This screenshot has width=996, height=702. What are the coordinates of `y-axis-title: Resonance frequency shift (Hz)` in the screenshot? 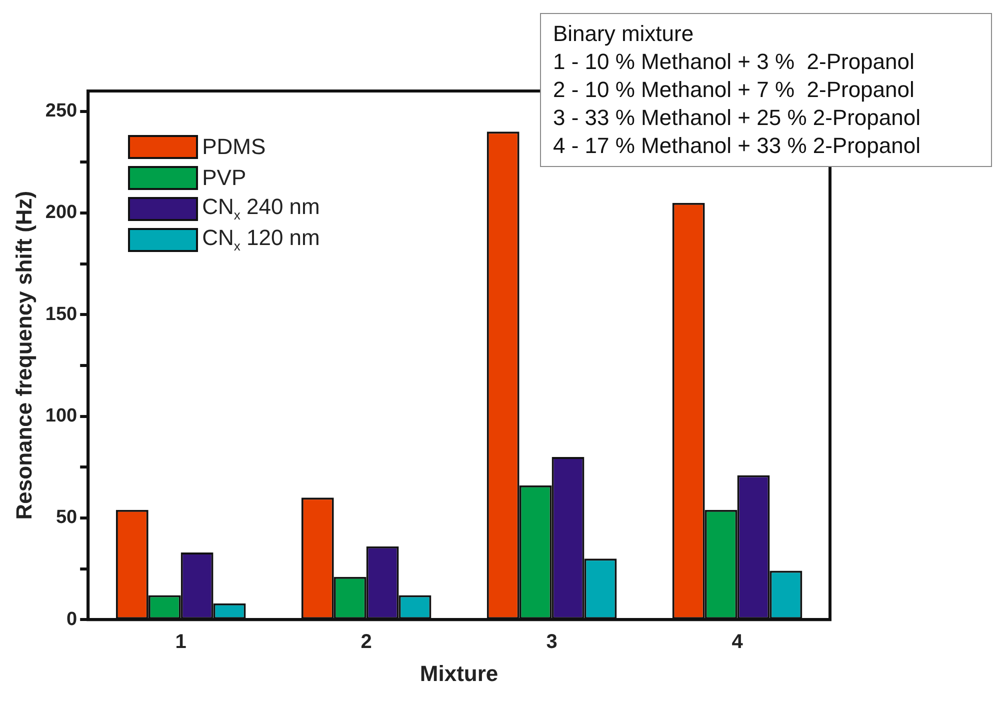 It's located at (23, 355).